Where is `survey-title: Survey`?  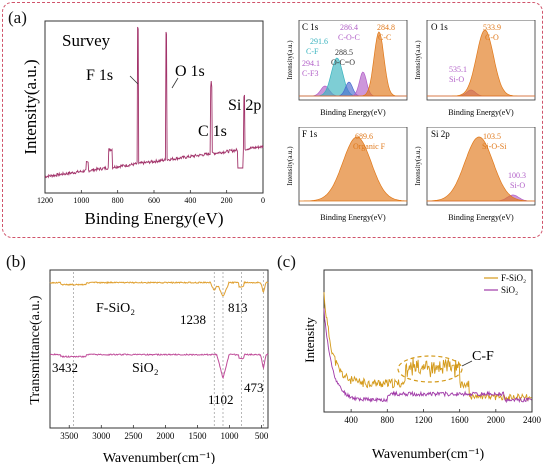 survey-title: Survey is located at coordinates (86, 40).